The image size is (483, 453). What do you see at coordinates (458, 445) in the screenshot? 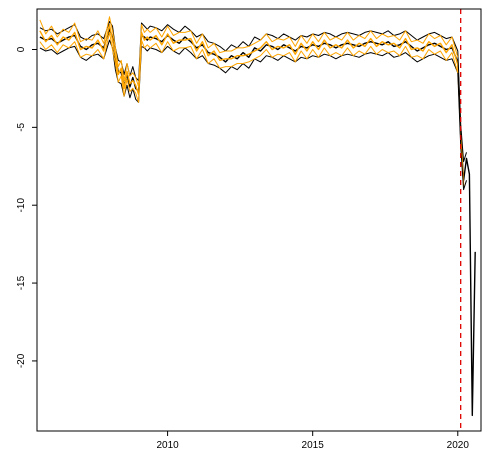
I see `x-tick-label: 2020` at bounding box center [458, 445].